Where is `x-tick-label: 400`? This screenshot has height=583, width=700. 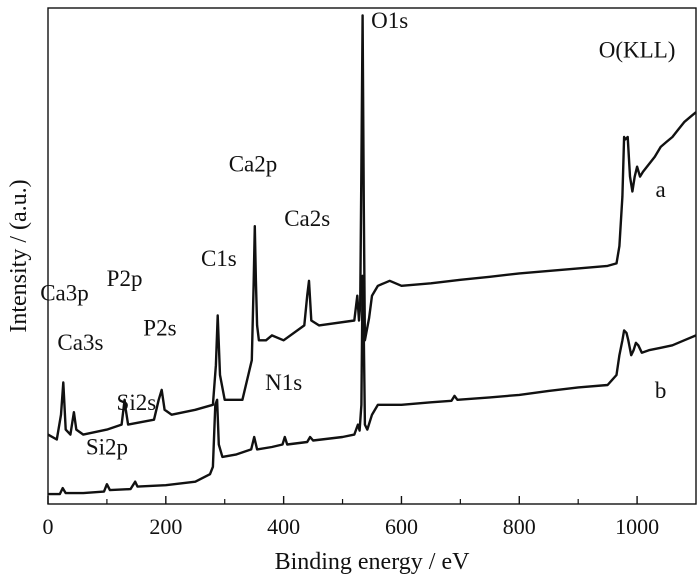
x-tick-label: 400 is located at coordinates (283, 526).